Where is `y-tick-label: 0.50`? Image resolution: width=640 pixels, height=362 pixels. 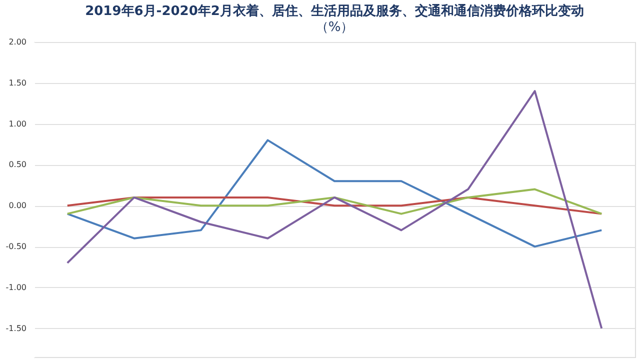 y-tick-label: 0.50 is located at coordinates (17, 165).